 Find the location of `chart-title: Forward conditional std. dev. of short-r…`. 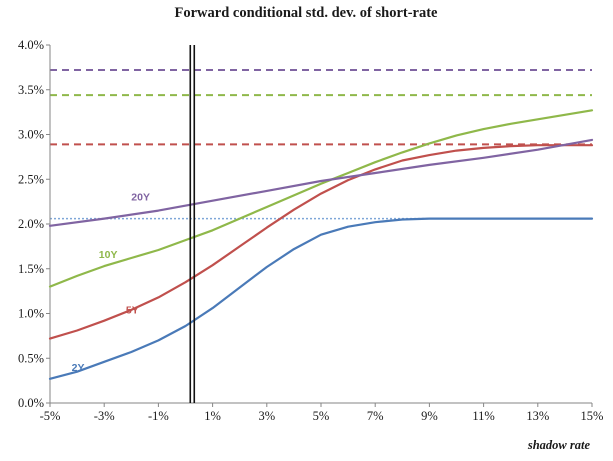

chart-title: Forward conditional std. dev. of short-r… is located at coordinates (307, 13).